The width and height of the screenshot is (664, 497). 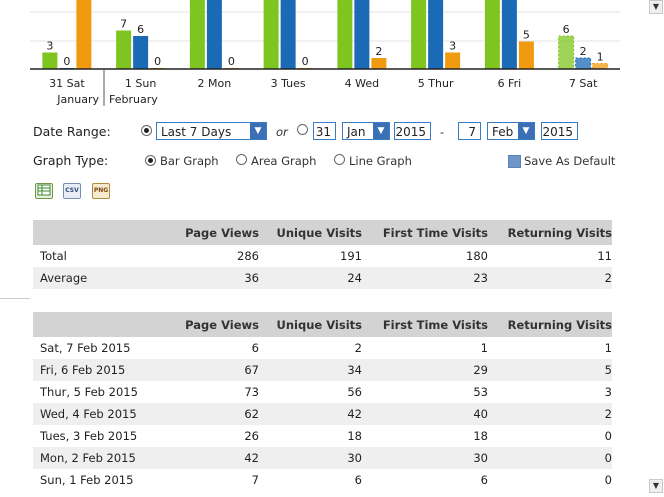 I want to click on line-graph-label: Line Graph, so click(x=380, y=161).